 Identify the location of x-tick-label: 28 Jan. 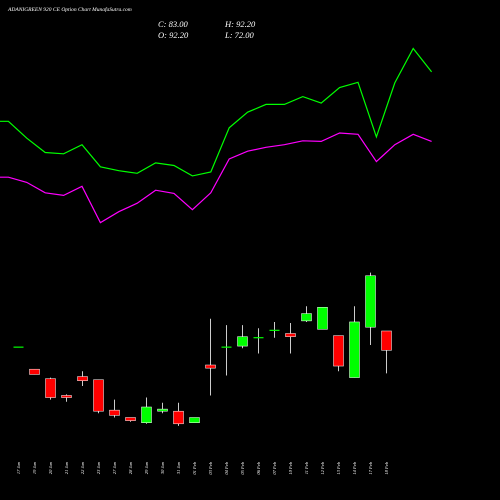
(130, 467).